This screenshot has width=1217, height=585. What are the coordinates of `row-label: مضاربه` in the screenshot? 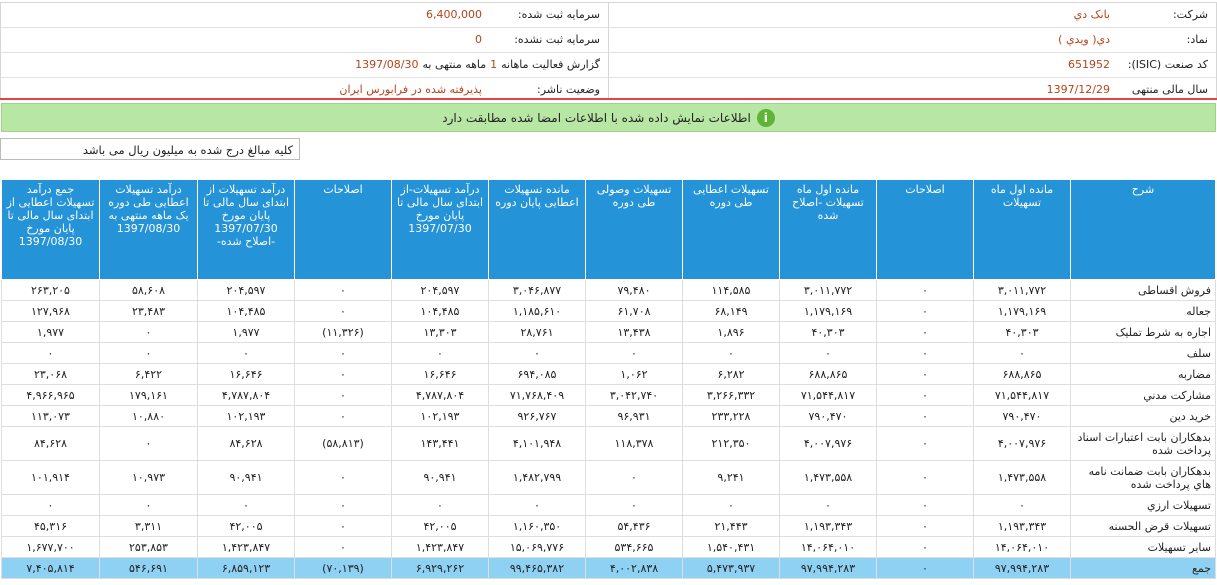 It's located at (1143, 374).